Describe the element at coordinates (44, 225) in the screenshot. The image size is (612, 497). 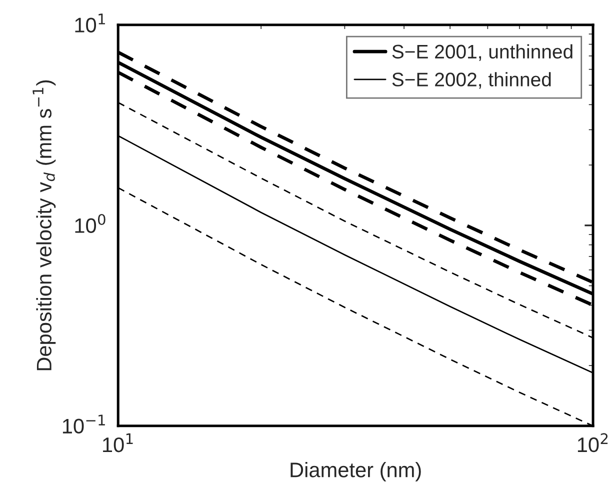
I see `y-axis-title: Deposition velocity v$_{d}$ (mm s$^{−1}$)` at that location.